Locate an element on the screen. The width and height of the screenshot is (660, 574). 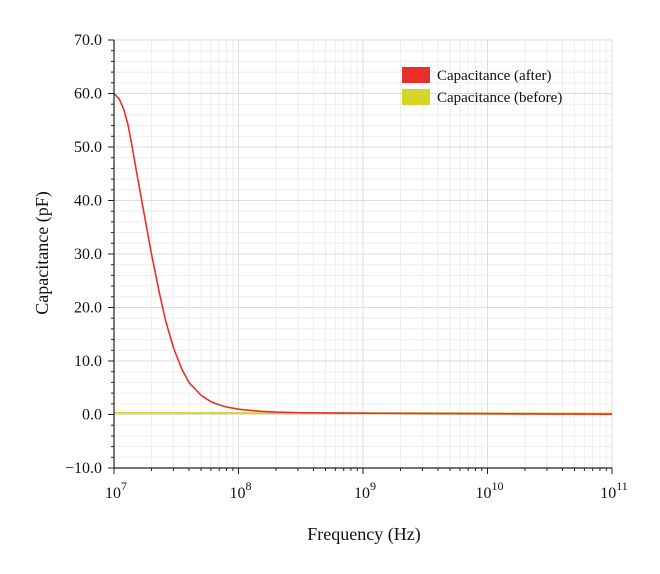
x-tick-label: 10¹⁰ is located at coordinates (490, 490).